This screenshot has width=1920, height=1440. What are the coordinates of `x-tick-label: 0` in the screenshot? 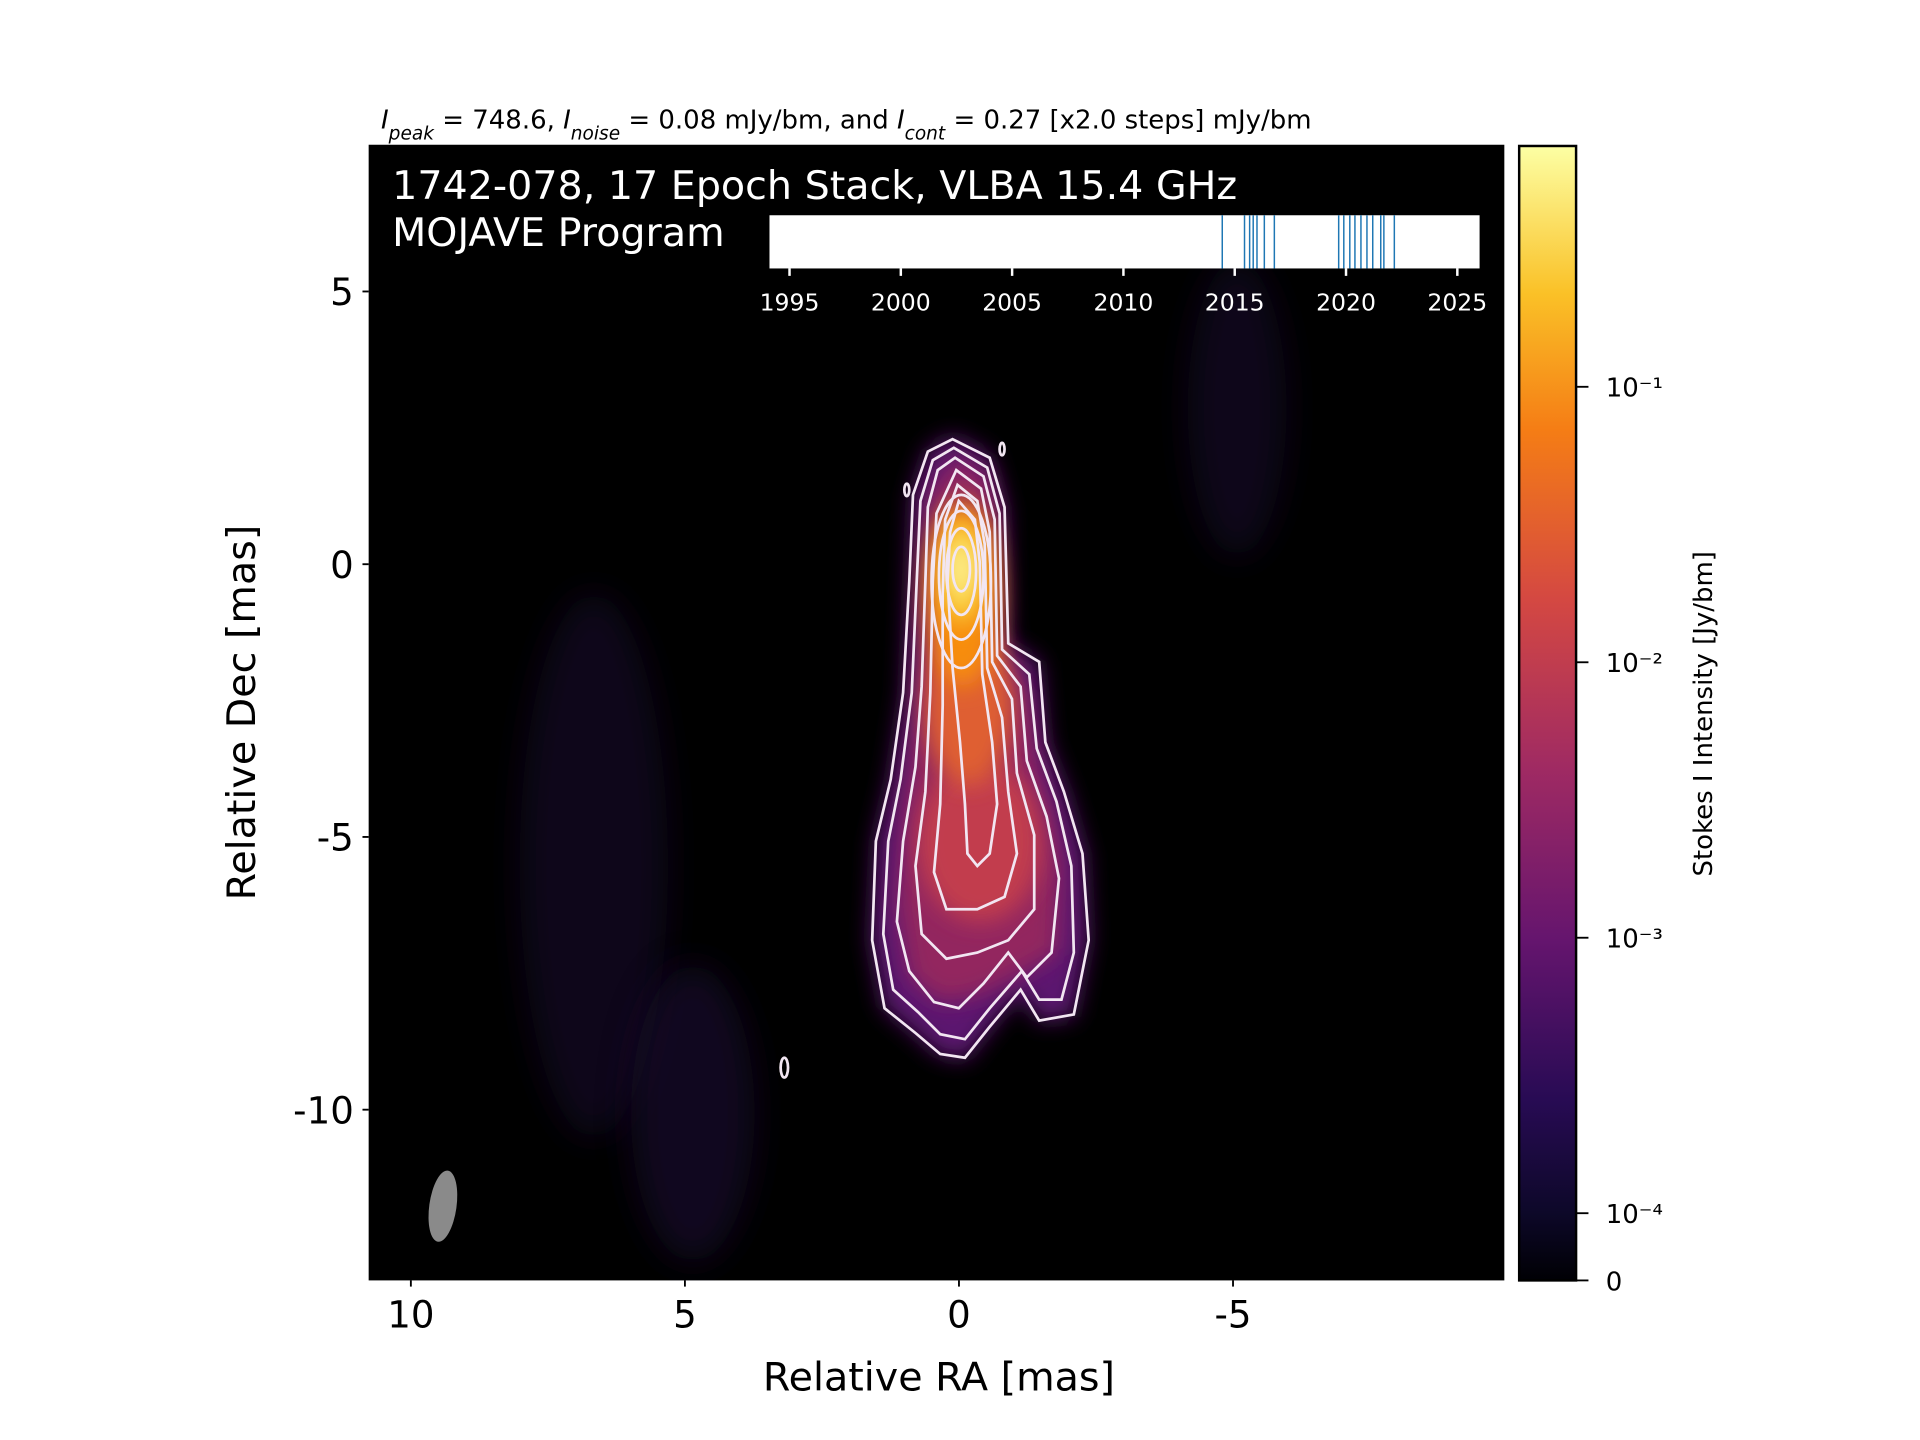 It's located at (959, 1314).